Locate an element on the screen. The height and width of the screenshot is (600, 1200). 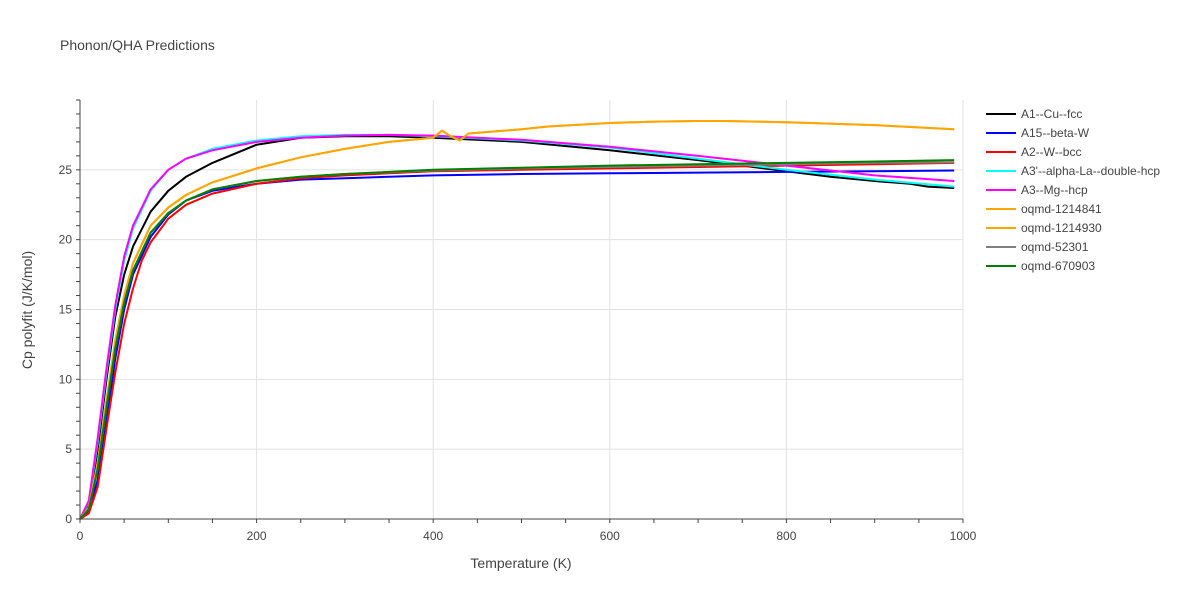
y-tick-label: 5 is located at coordinates (68, 449).